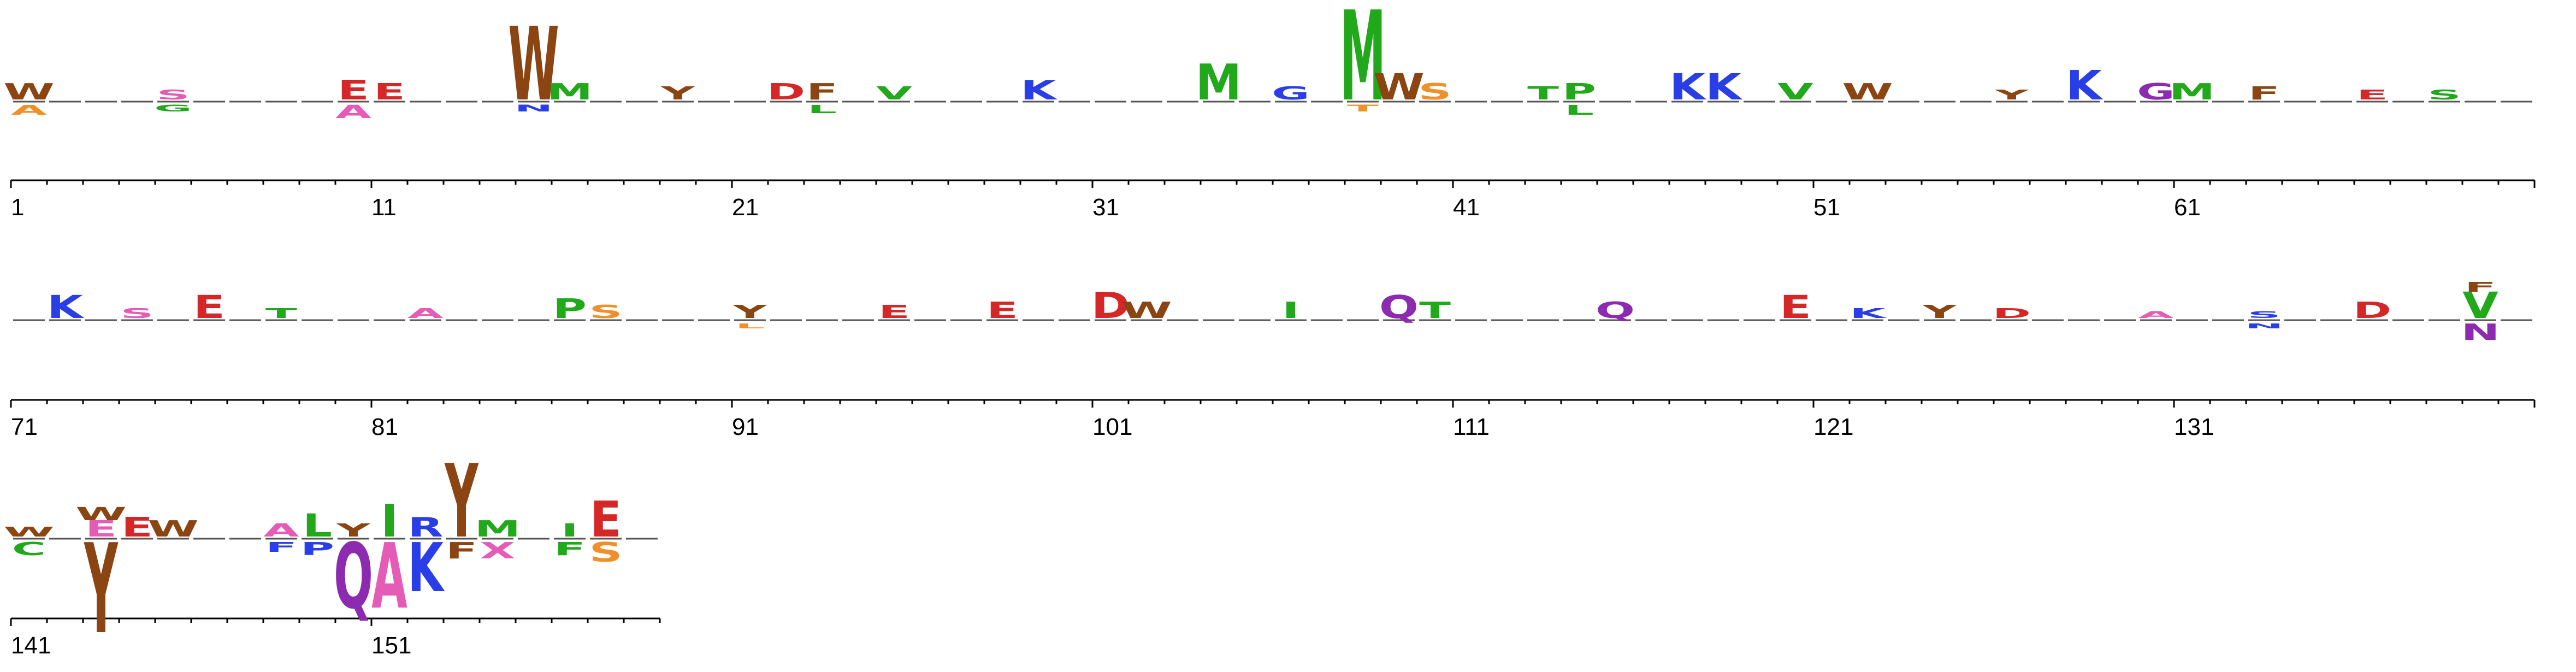 The height and width of the screenshot is (672, 2576). I want to click on tick-label: 71, so click(24, 427).